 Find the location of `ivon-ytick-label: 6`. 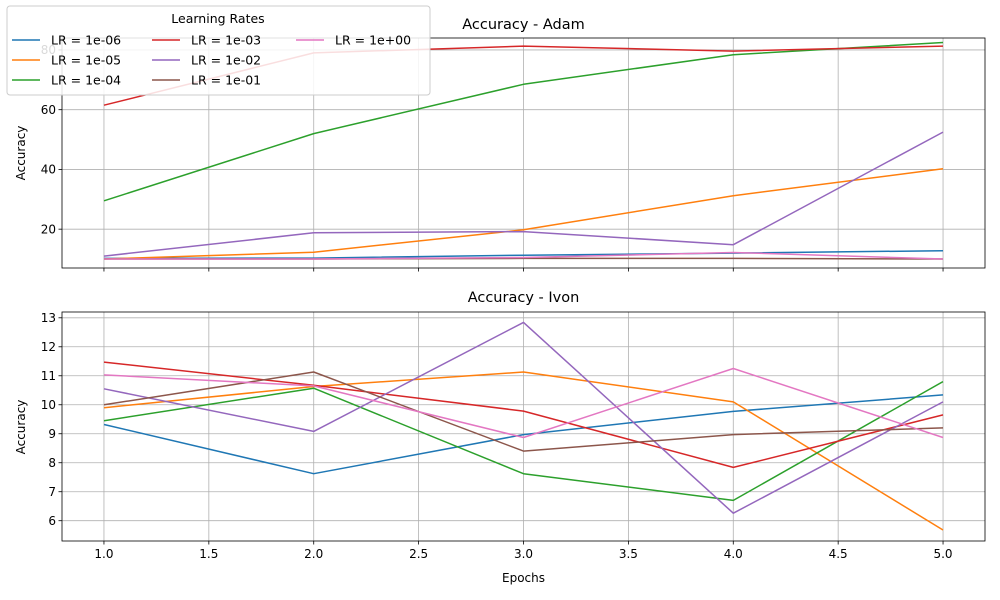

ivon-ytick-label: 6 is located at coordinates (52, 521).